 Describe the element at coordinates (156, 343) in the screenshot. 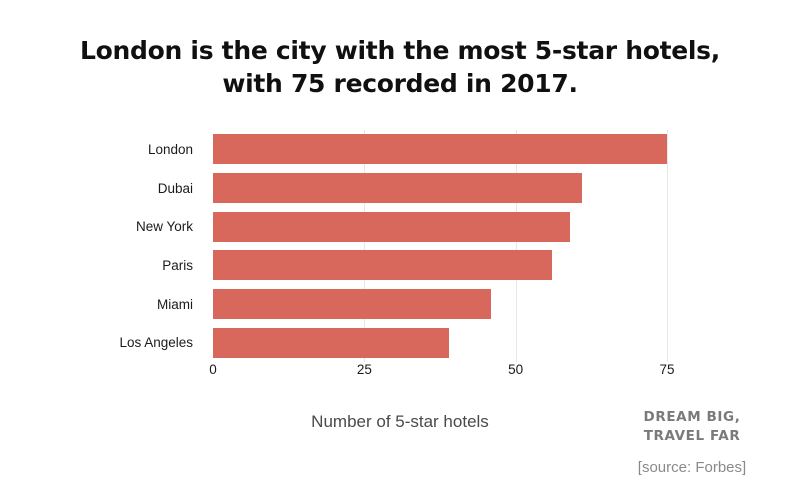

I see `category-label: Los Angeles` at that location.